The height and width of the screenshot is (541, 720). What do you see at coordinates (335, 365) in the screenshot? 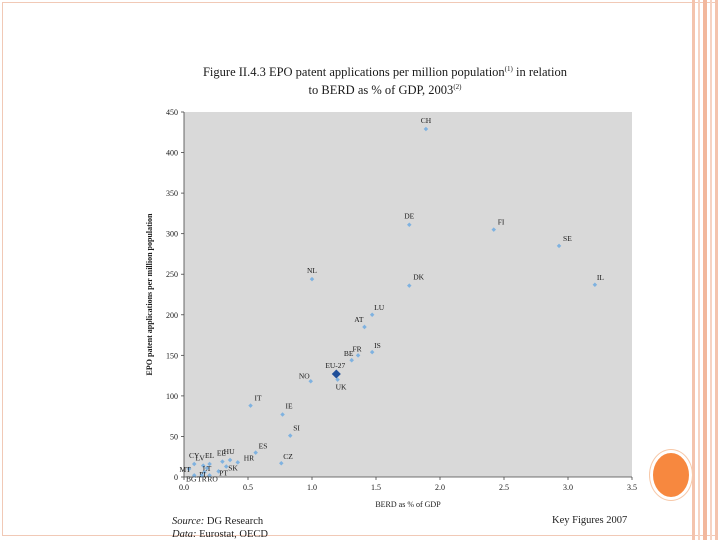
I see `data-label: EU-27` at bounding box center [335, 365].